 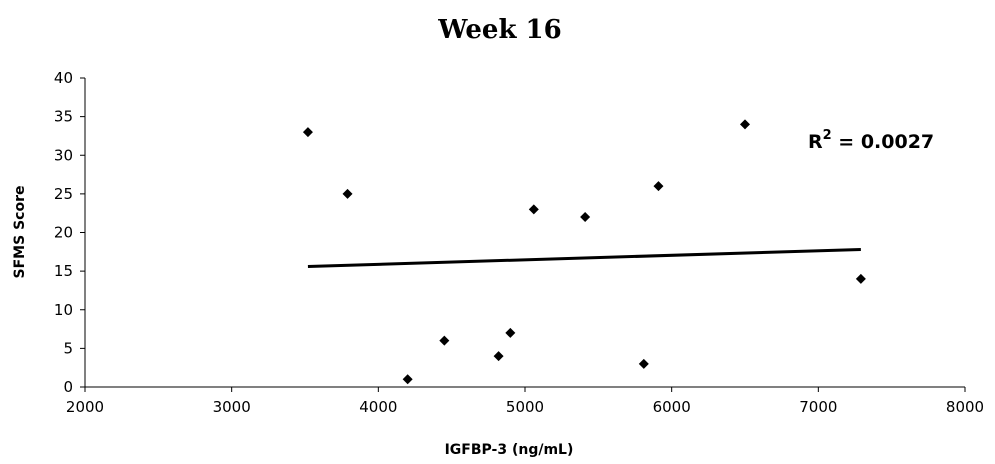 What do you see at coordinates (818, 407) in the screenshot?
I see `x-tick-label: 7000` at bounding box center [818, 407].